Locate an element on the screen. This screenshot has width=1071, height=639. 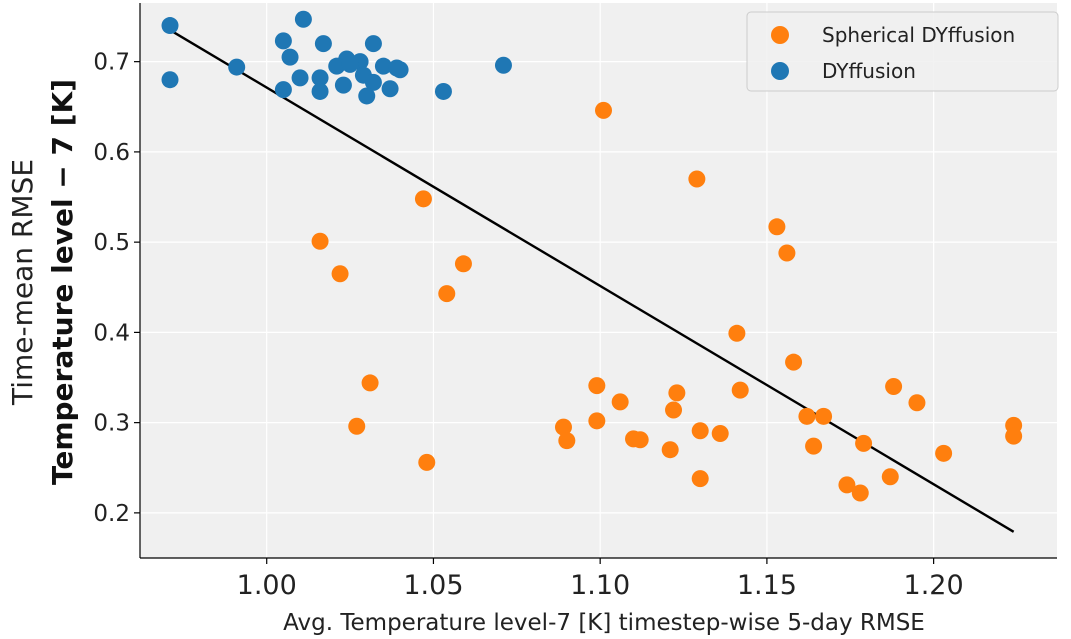
x-tick-label: 1.05 is located at coordinates (433, 585).